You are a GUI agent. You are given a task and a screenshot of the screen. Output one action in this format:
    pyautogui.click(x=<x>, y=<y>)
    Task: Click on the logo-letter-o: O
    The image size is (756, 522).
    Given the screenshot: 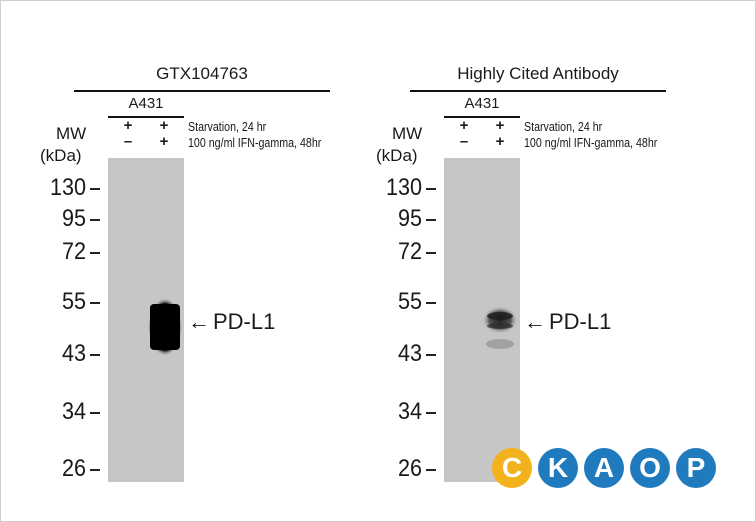 What is the action you would take?
    pyautogui.click(x=650, y=468)
    